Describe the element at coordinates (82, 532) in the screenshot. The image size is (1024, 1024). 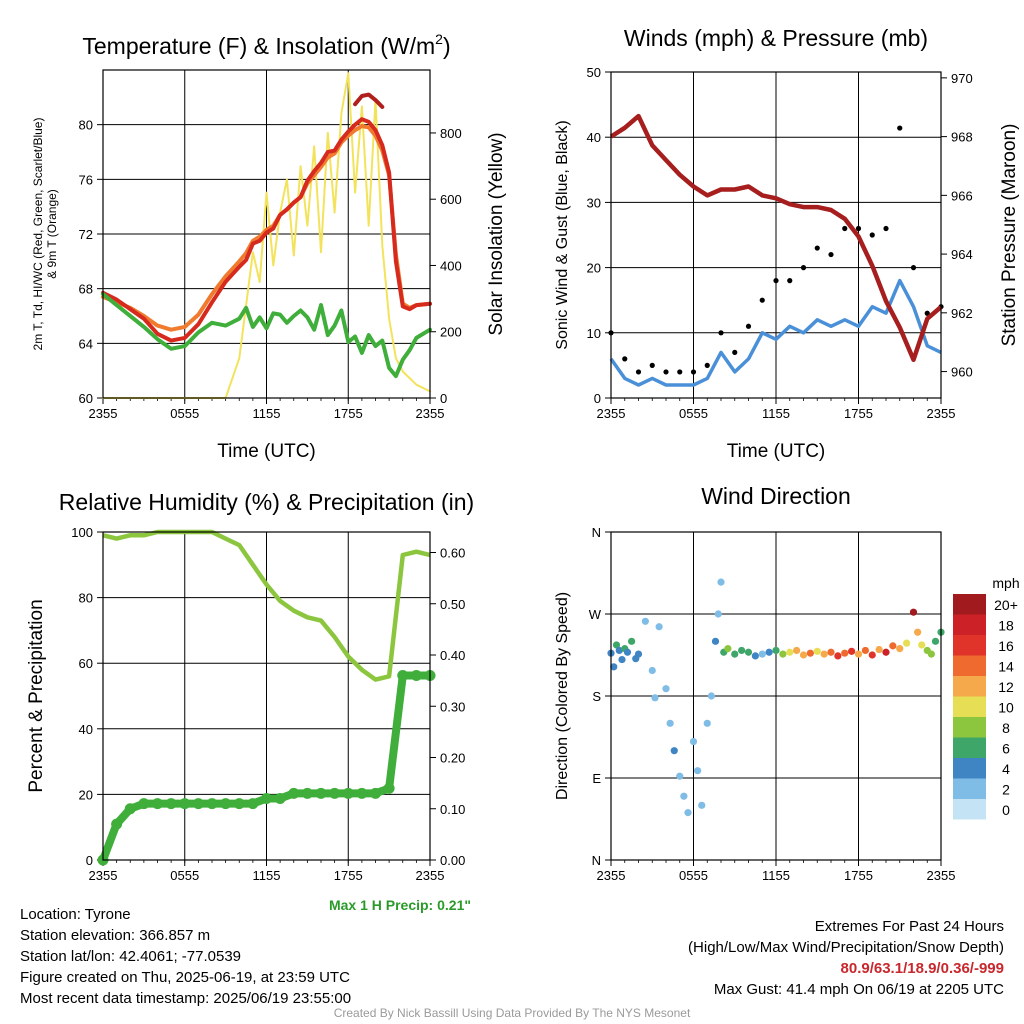
I see `y-tick-label: 100` at that location.